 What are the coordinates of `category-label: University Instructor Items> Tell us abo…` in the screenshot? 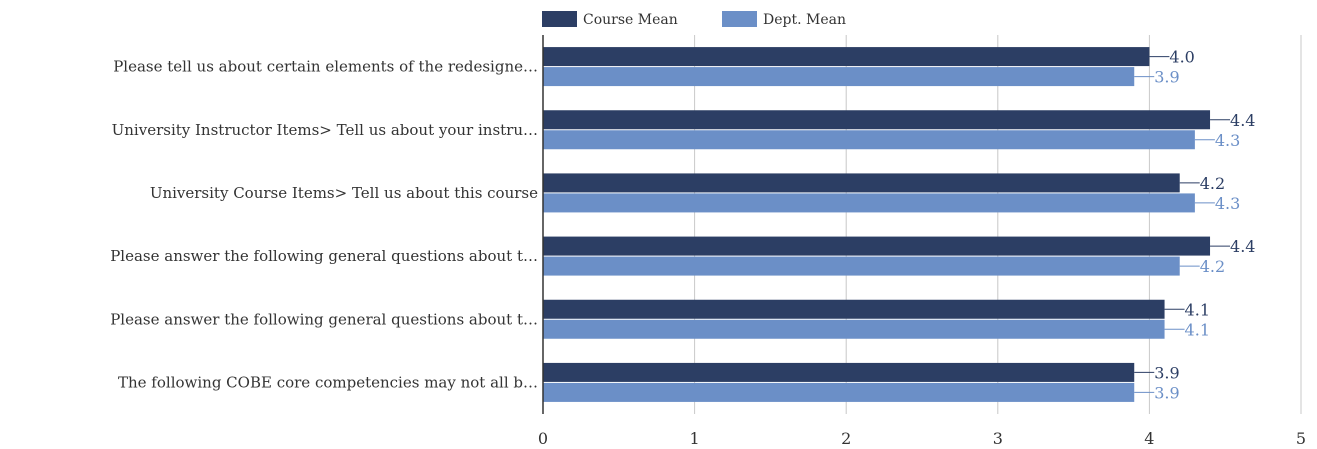 It's located at (325, 130).